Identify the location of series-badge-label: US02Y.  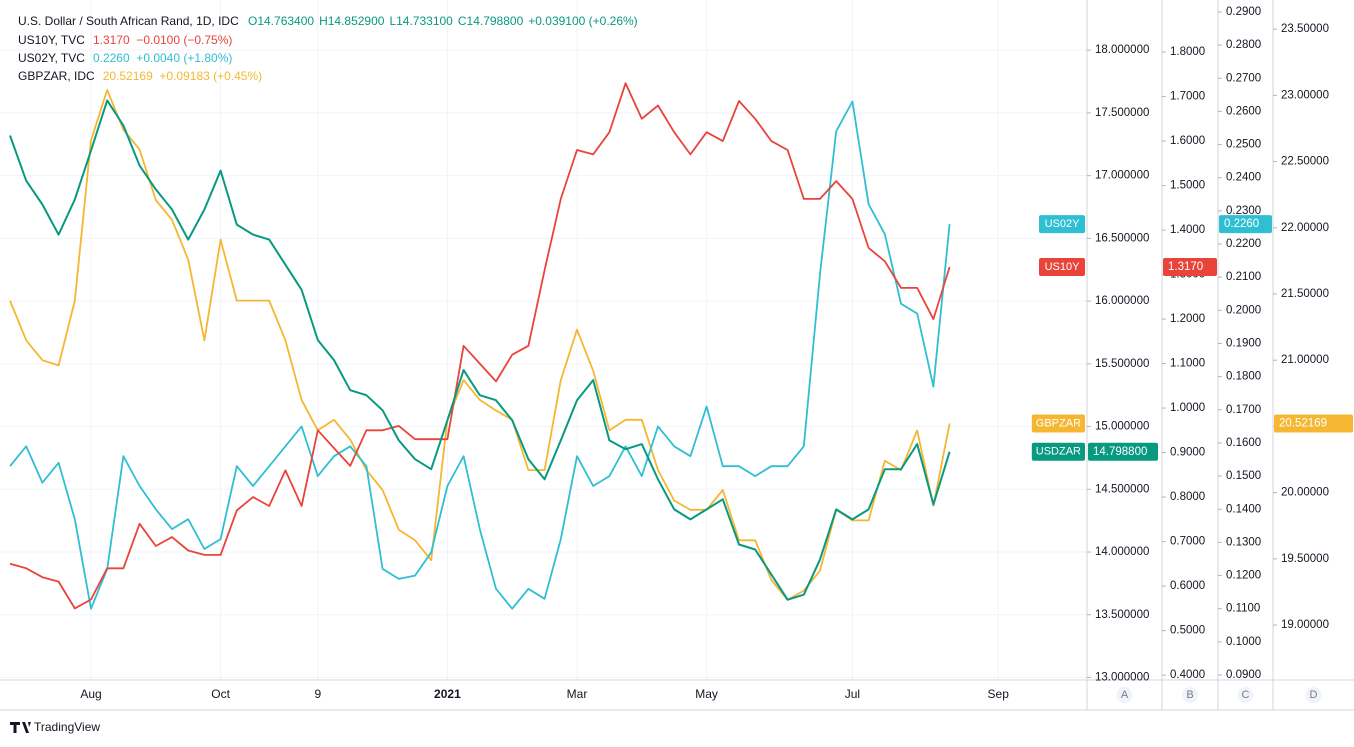
(1063, 224).